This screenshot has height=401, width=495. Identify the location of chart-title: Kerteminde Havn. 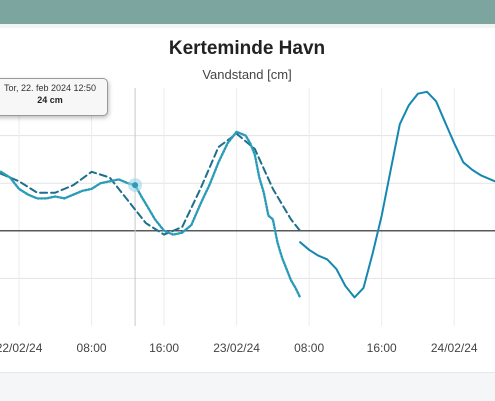
(247, 48).